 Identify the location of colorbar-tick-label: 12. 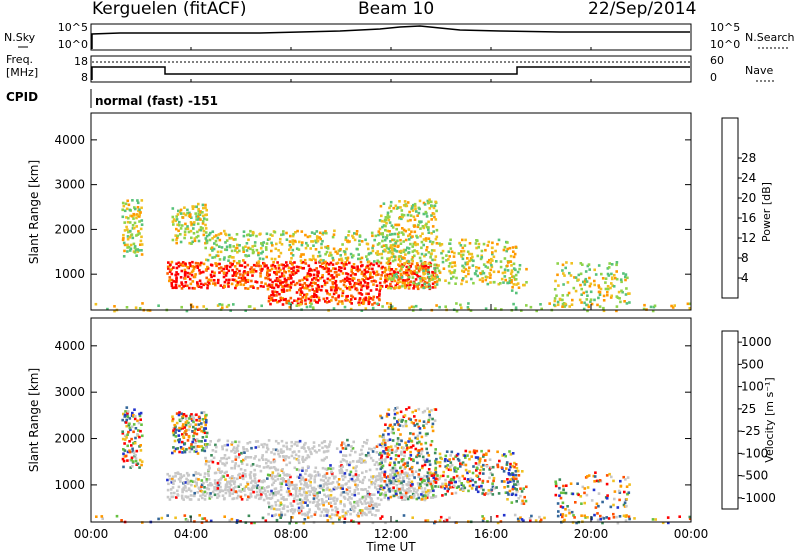
(748, 238).